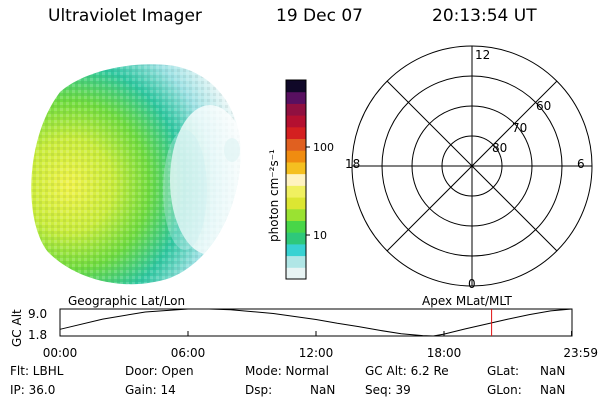 The height and width of the screenshot is (400, 600). What do you see at coordinates (125, 16) in the screenshot?
I see `instrument-title: Ultraviolet Imager` at bounding box center [125, 16].